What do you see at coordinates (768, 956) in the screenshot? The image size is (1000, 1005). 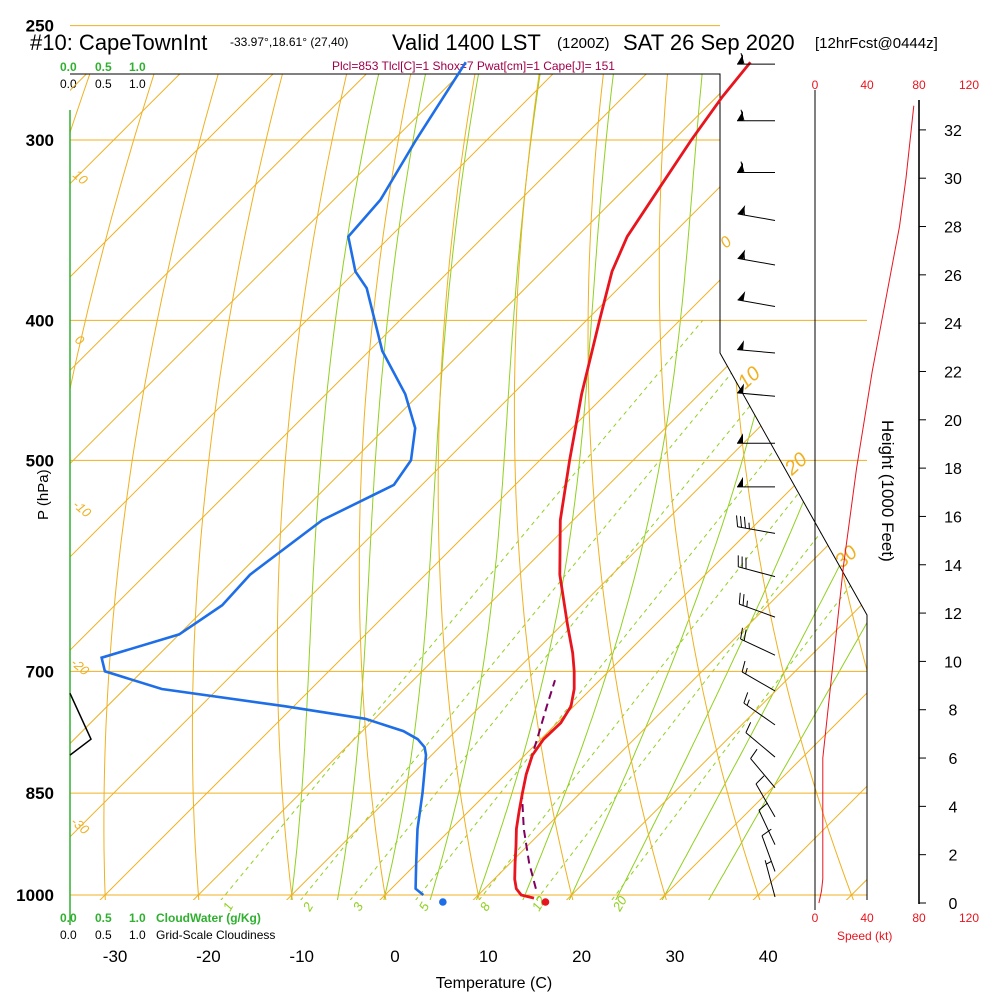 I see `temperature-tick: 40` at bounding box center [768, 956].